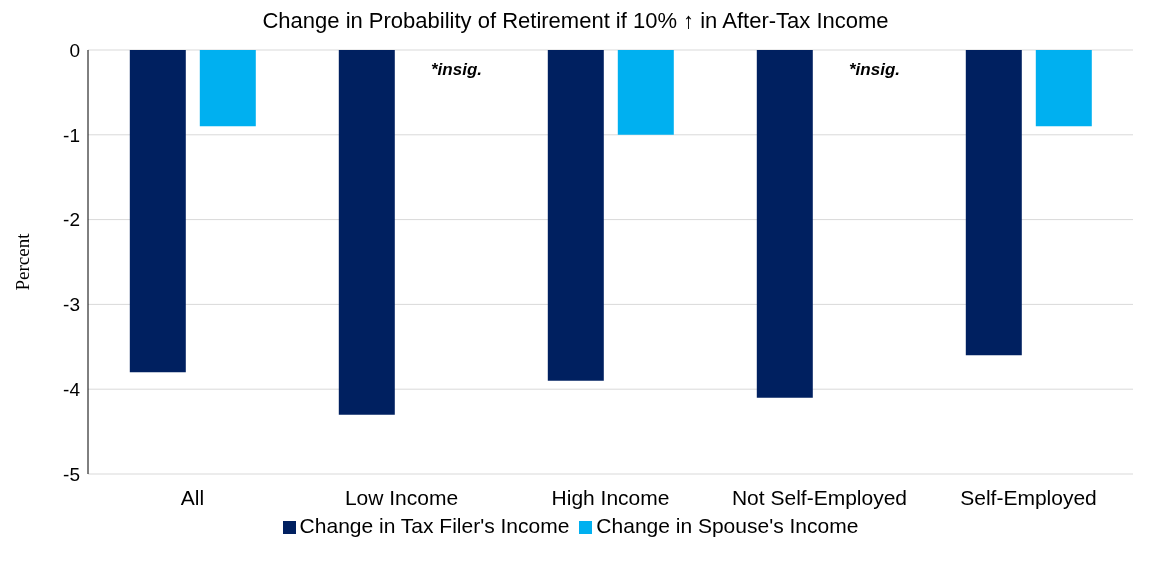  Describe the element at coordinates (22, 261) in the screenshot. I see `y-axis-title: Percent` at that location.